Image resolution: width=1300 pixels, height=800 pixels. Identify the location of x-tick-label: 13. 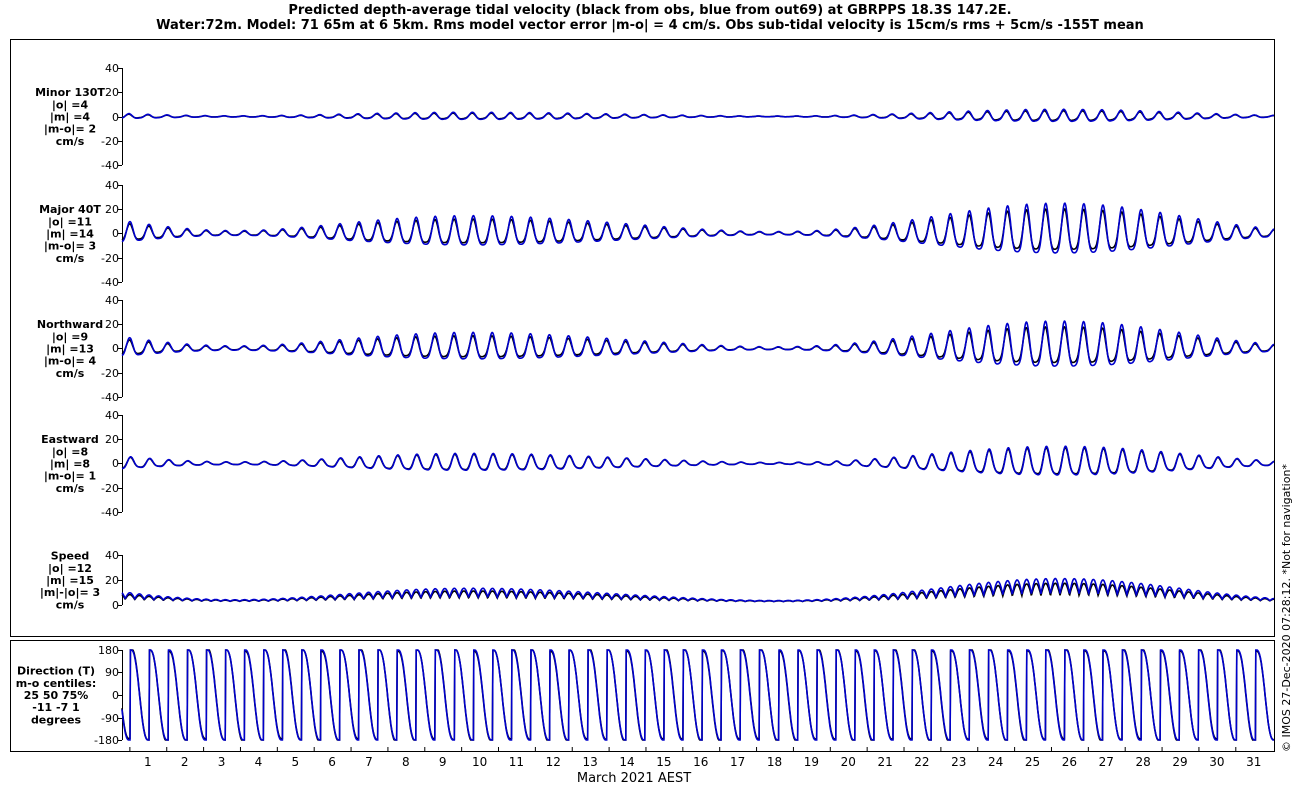
(590, 762).